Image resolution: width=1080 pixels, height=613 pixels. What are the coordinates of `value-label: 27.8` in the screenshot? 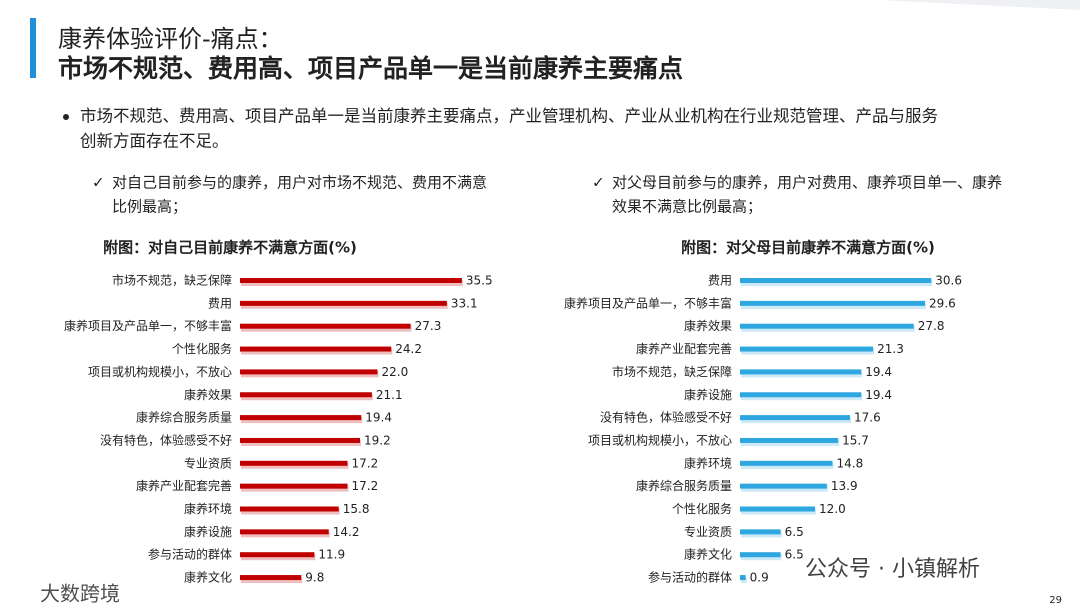 It's located at (931, 326).